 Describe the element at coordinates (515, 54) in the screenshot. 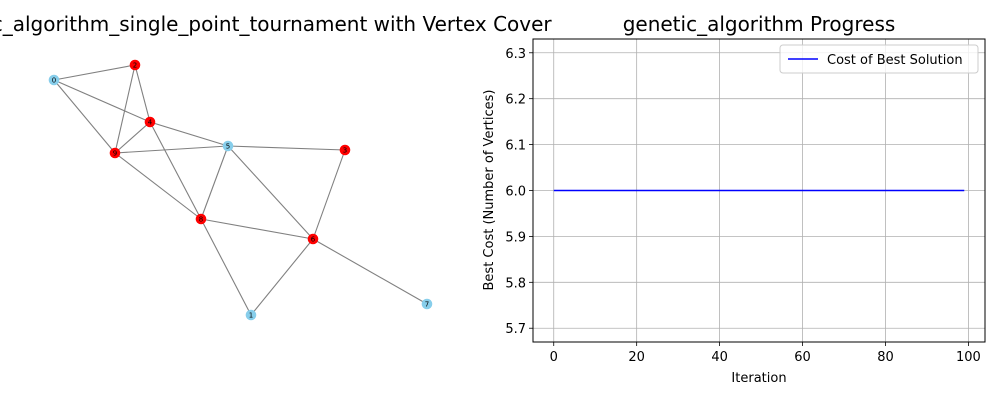

I see `y-tick-label: 6.3` at that location.